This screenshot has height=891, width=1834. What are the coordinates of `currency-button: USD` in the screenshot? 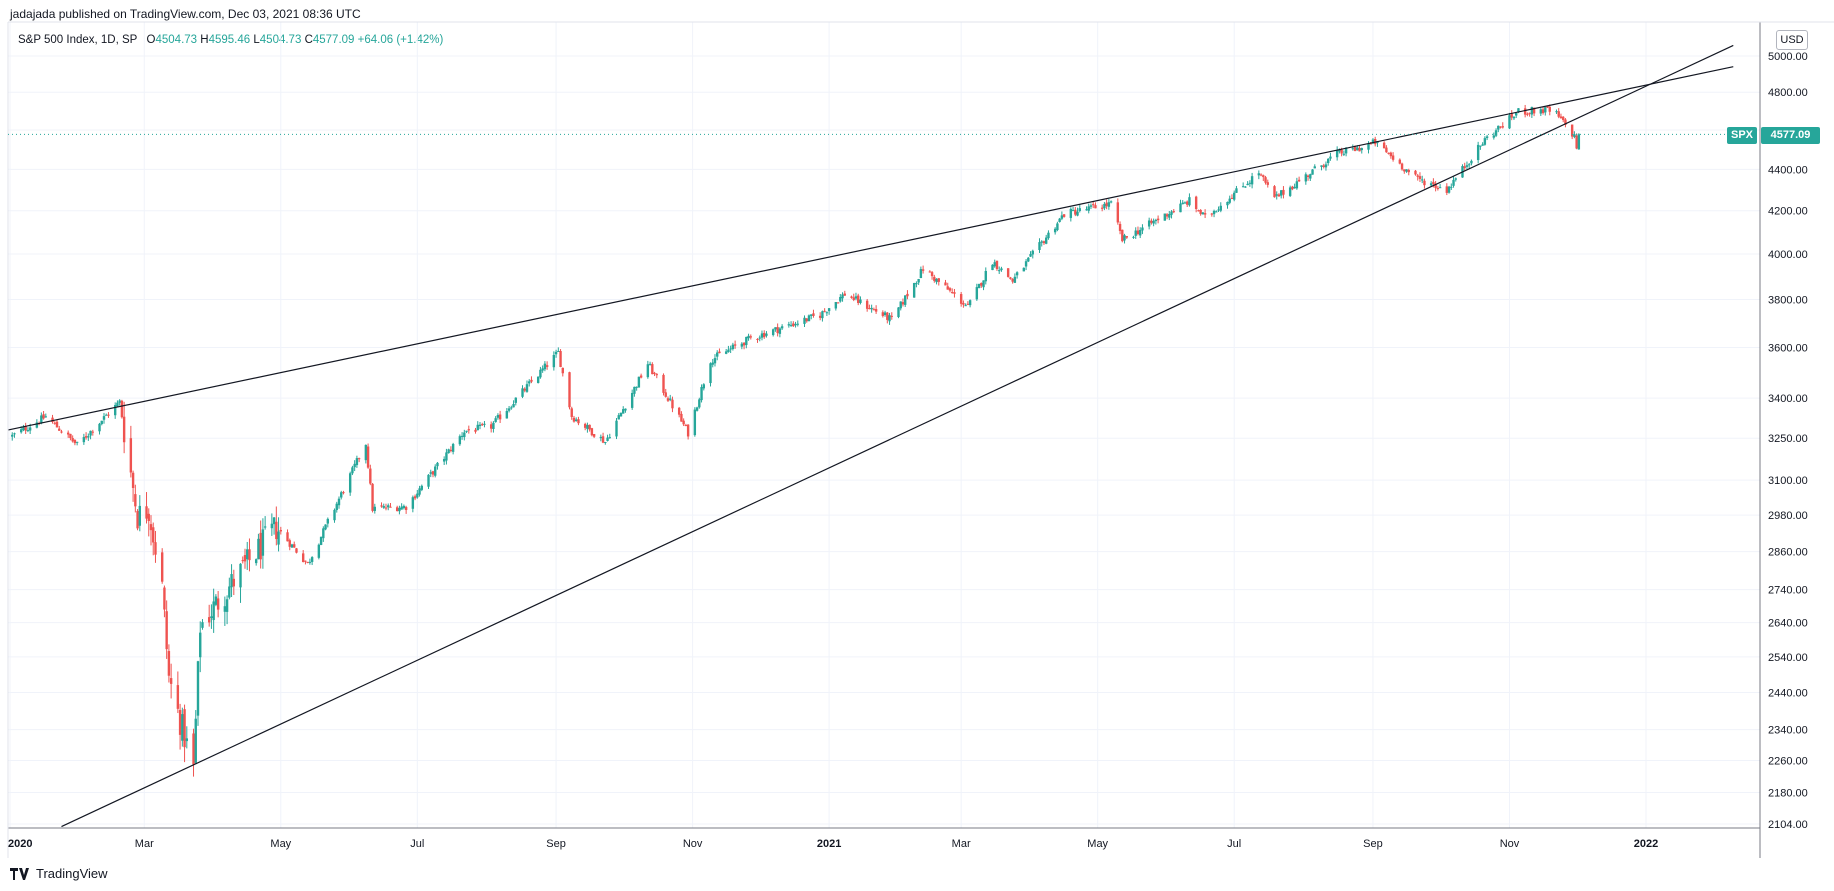 It's located at (1792, 40).